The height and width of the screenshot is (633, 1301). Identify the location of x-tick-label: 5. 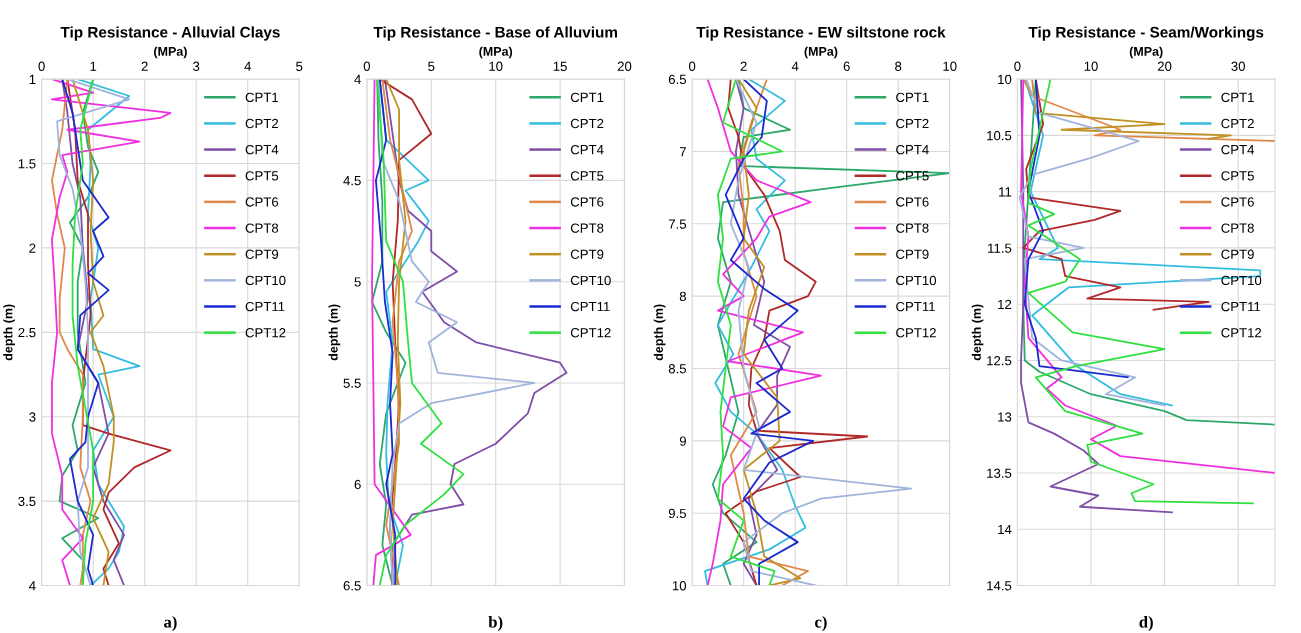
(299, 66).